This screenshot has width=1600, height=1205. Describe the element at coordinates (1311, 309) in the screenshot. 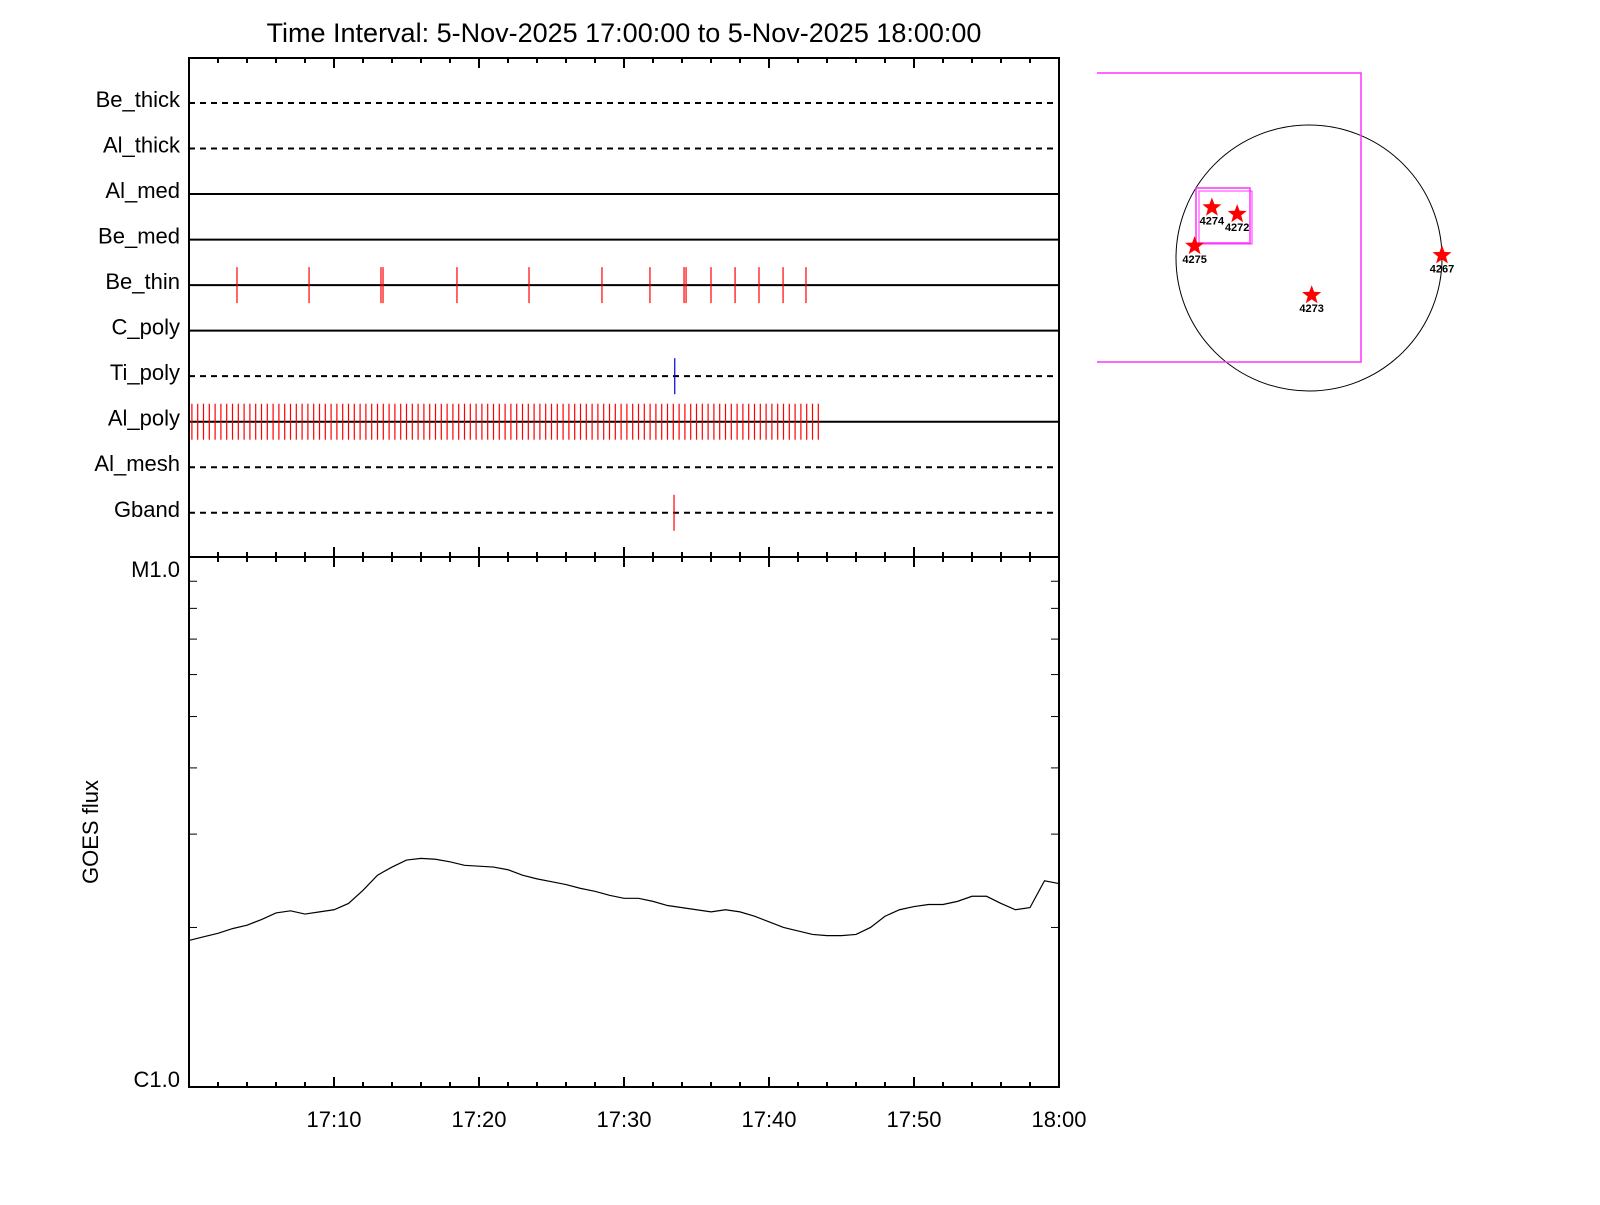

I see `region-label: 4273` at that location.